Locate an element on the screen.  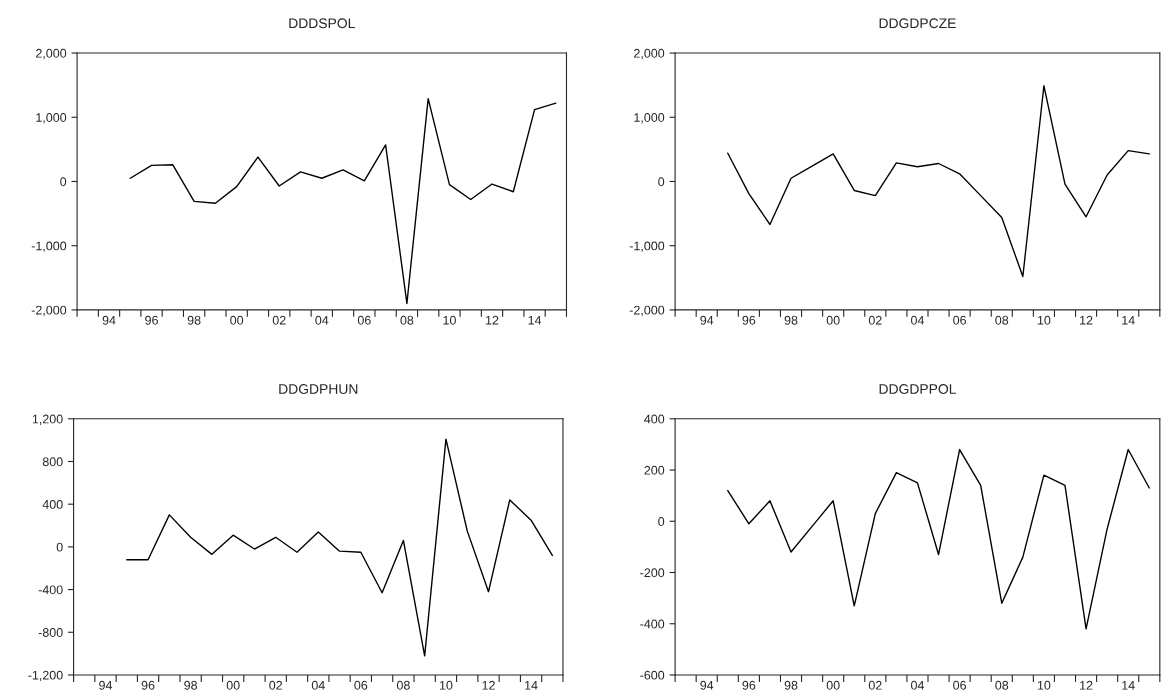
y-tick-label: 1,200 is located at coordinates (47, 419).